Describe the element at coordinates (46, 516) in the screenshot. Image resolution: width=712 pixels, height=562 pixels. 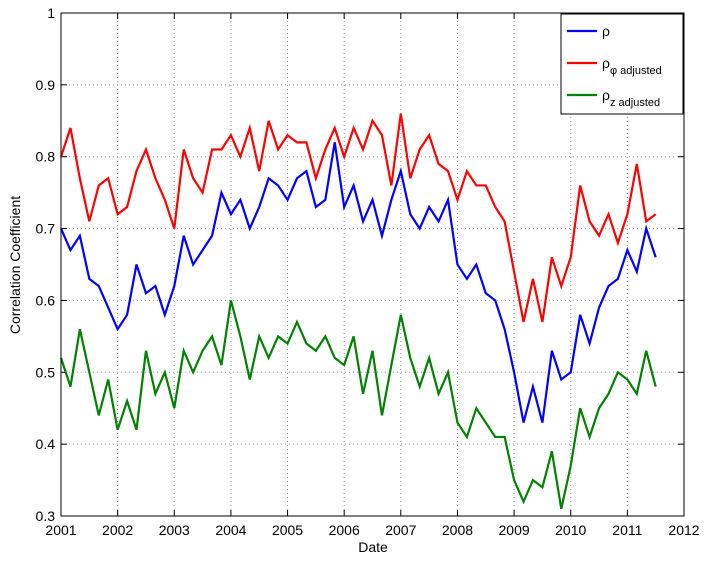
I see `y-tick-label: 0.3` at that location.